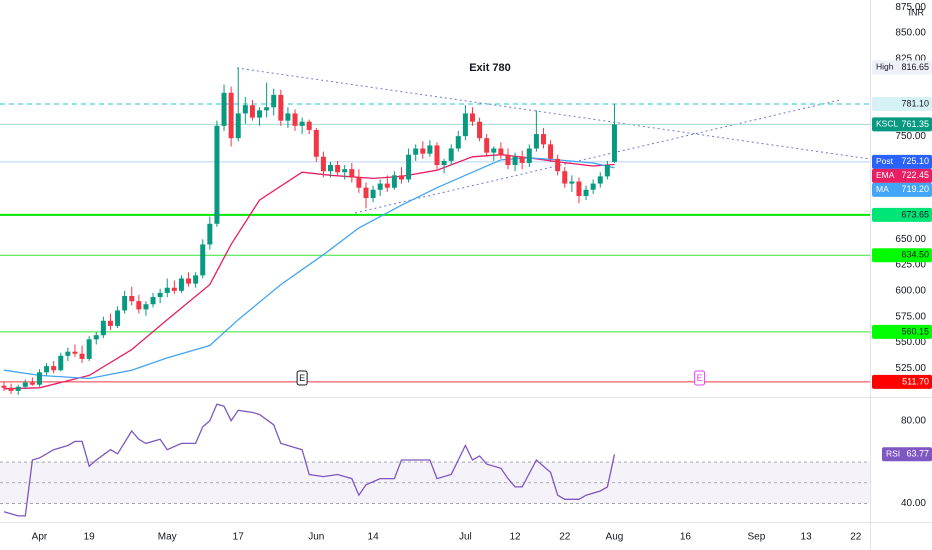 Image resolution: width=932 pixels, height=550 pixels. Describe the element at coordinates (917, 12) in the screenshot. I see `currency: INR` at that location.